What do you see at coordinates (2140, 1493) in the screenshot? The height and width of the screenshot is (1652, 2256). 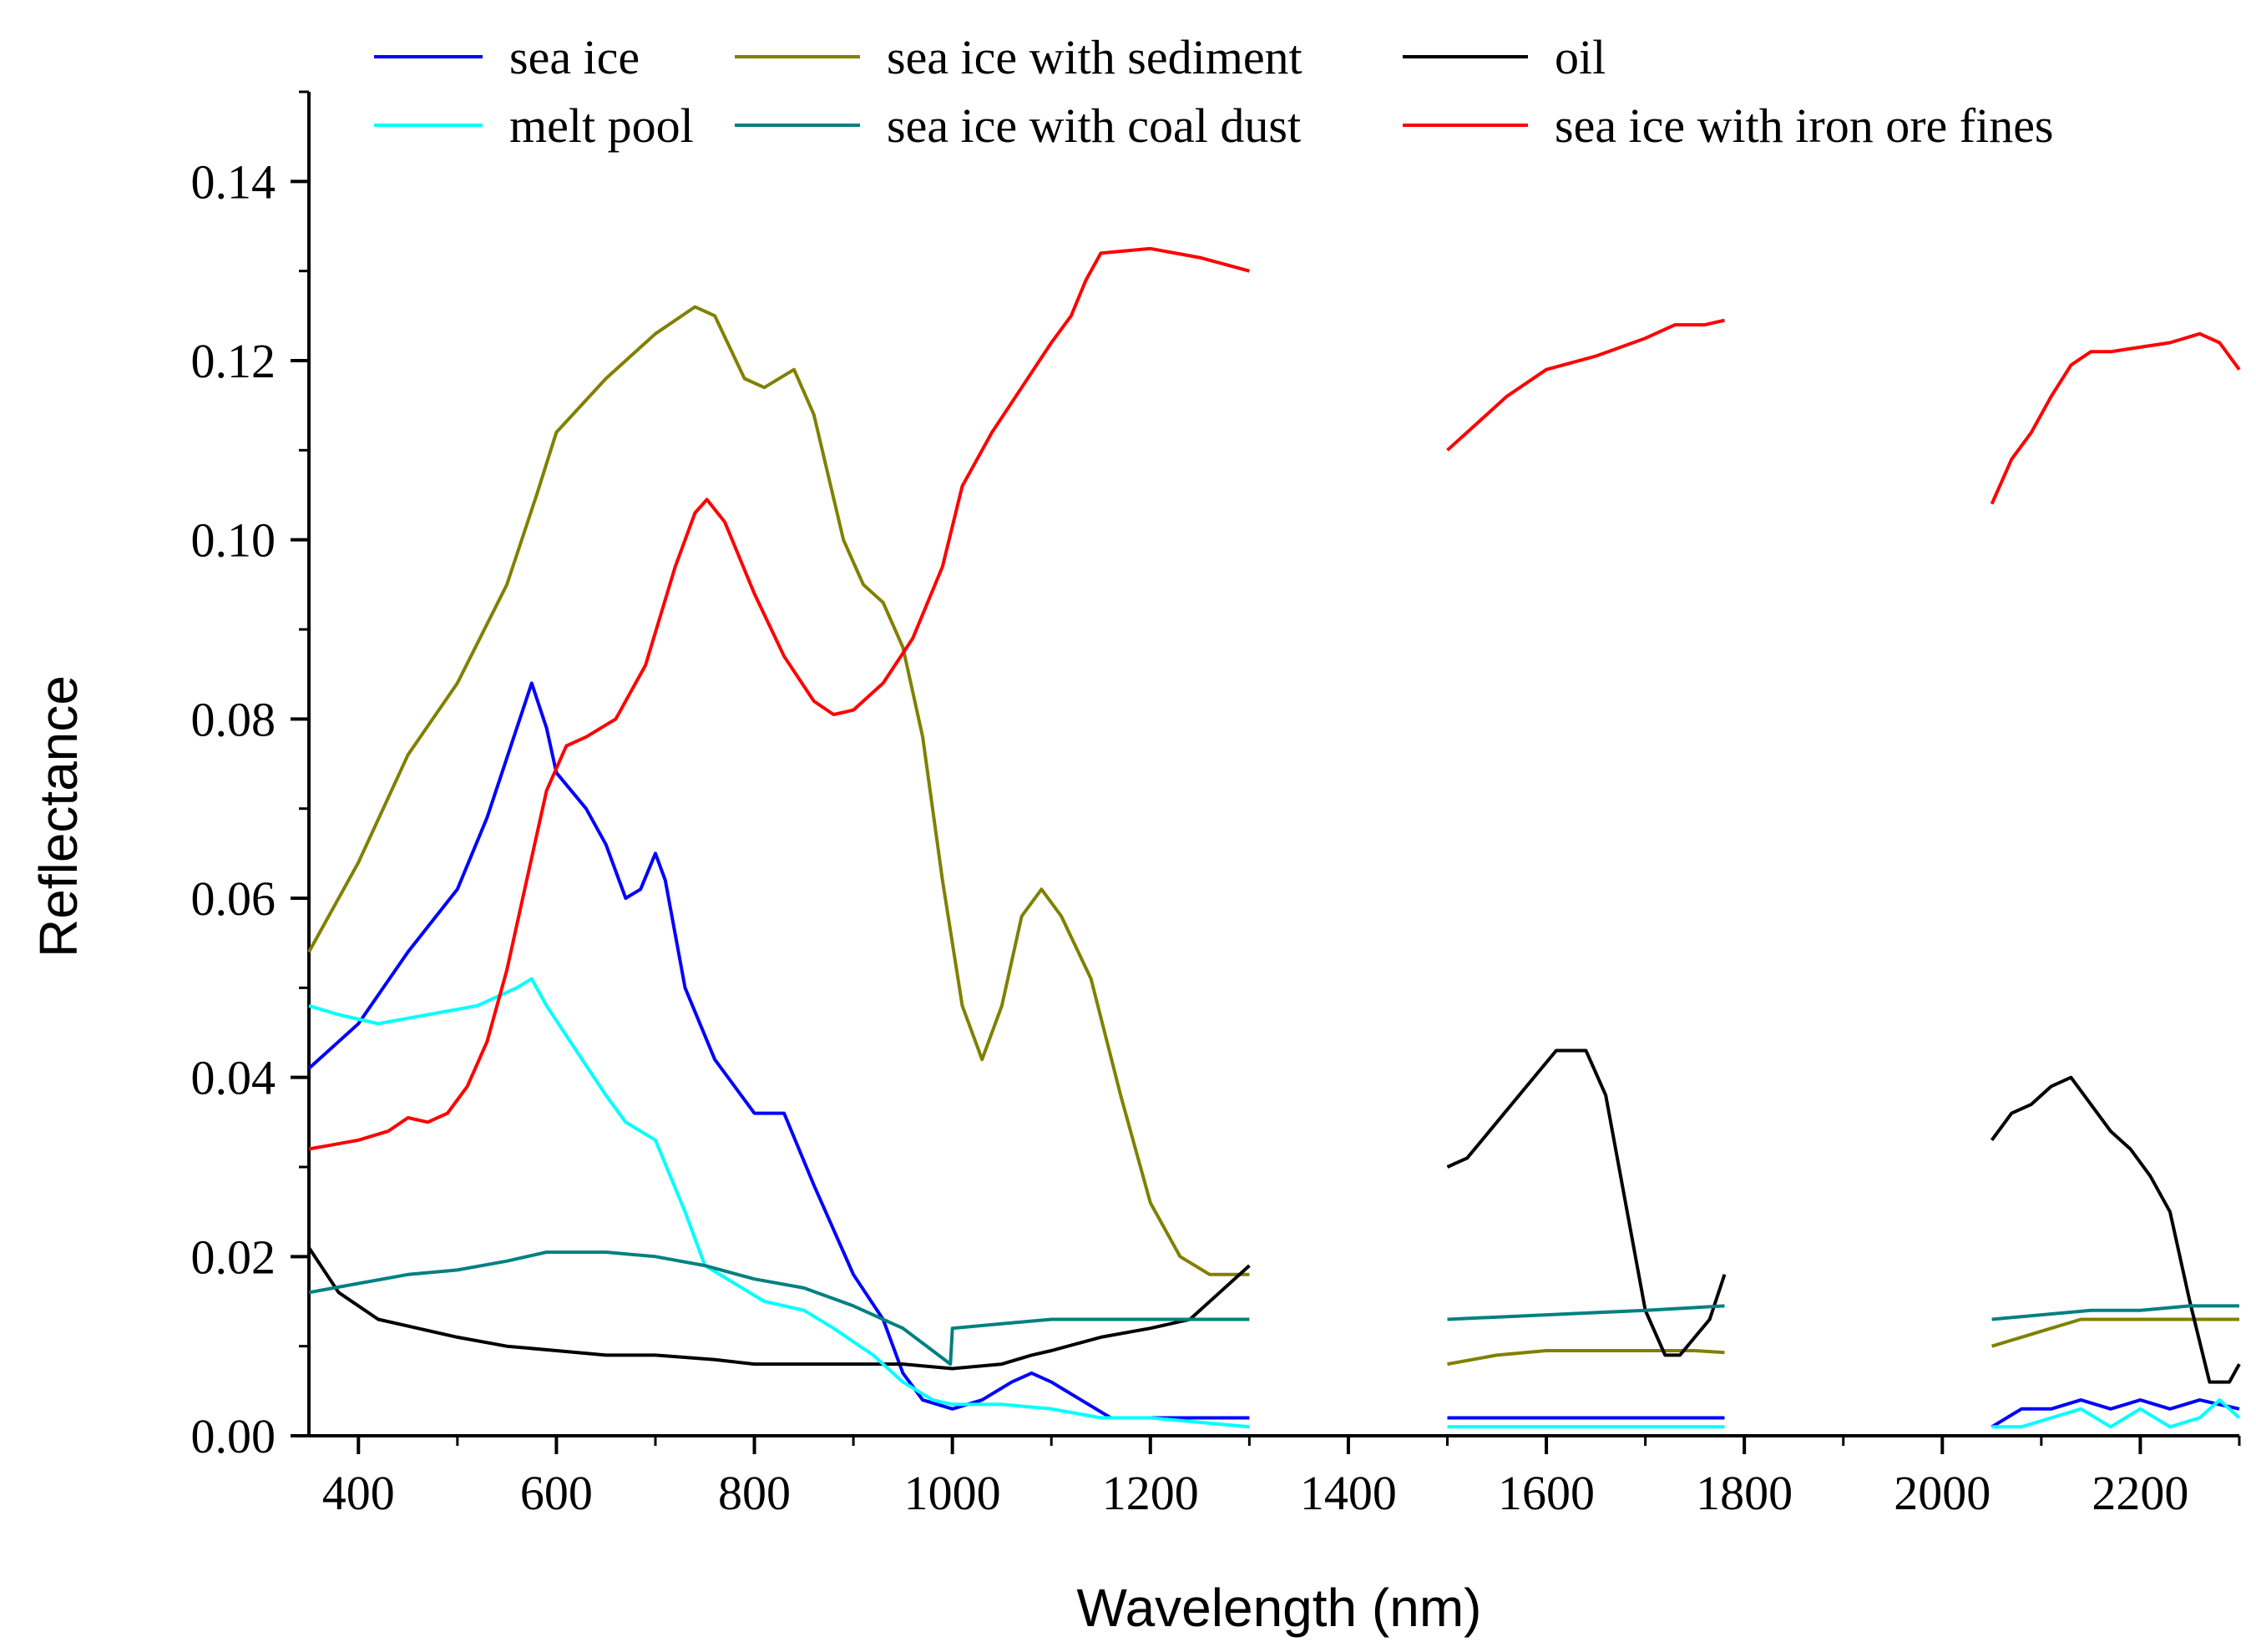 I see `x-tick-label: 2200` at bounding box center [2140, 1493].